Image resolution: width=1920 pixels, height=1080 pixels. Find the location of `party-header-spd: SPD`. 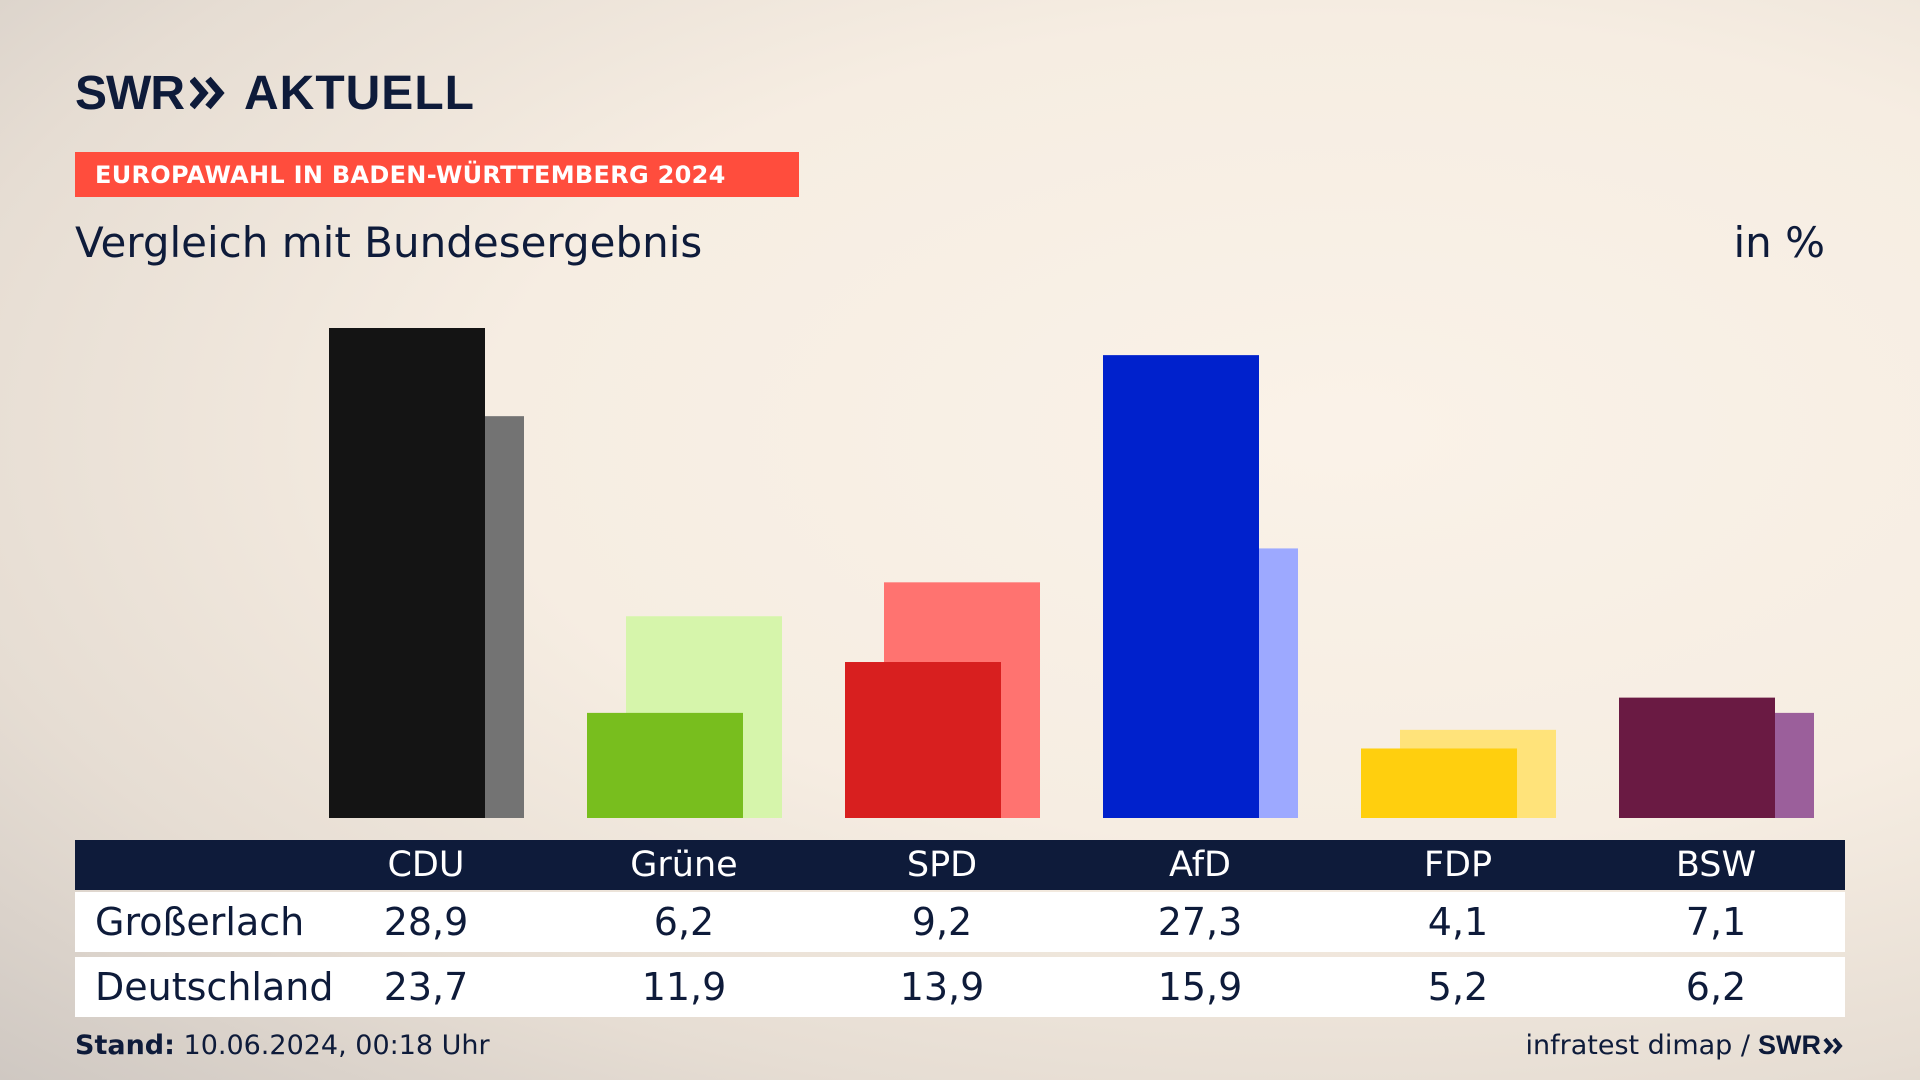

party-header-spd: SPD is located at coordinates (942, 865).